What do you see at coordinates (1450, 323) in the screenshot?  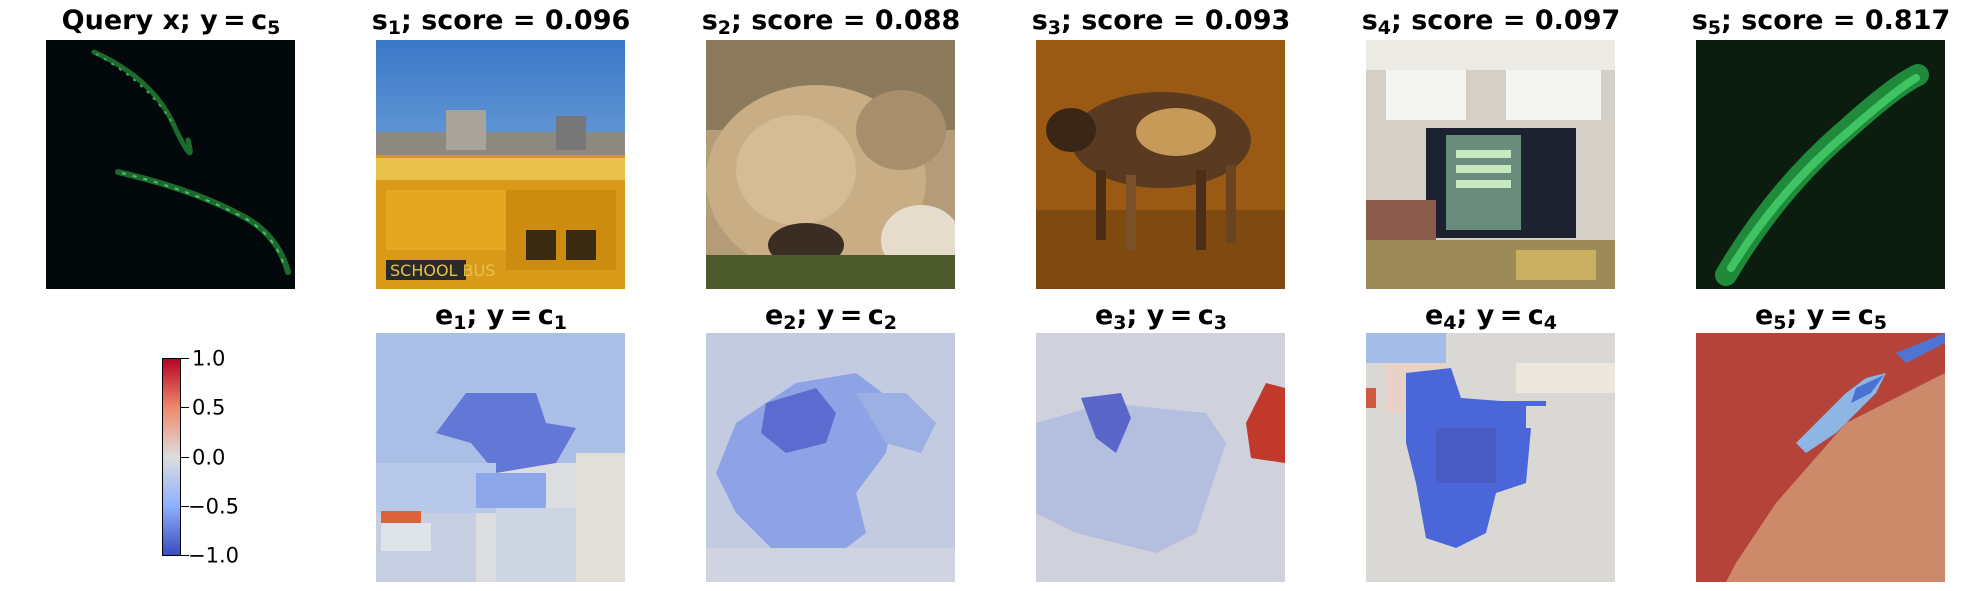 I see `explanation-4-index: 4` at bounding box center [1450, 323].